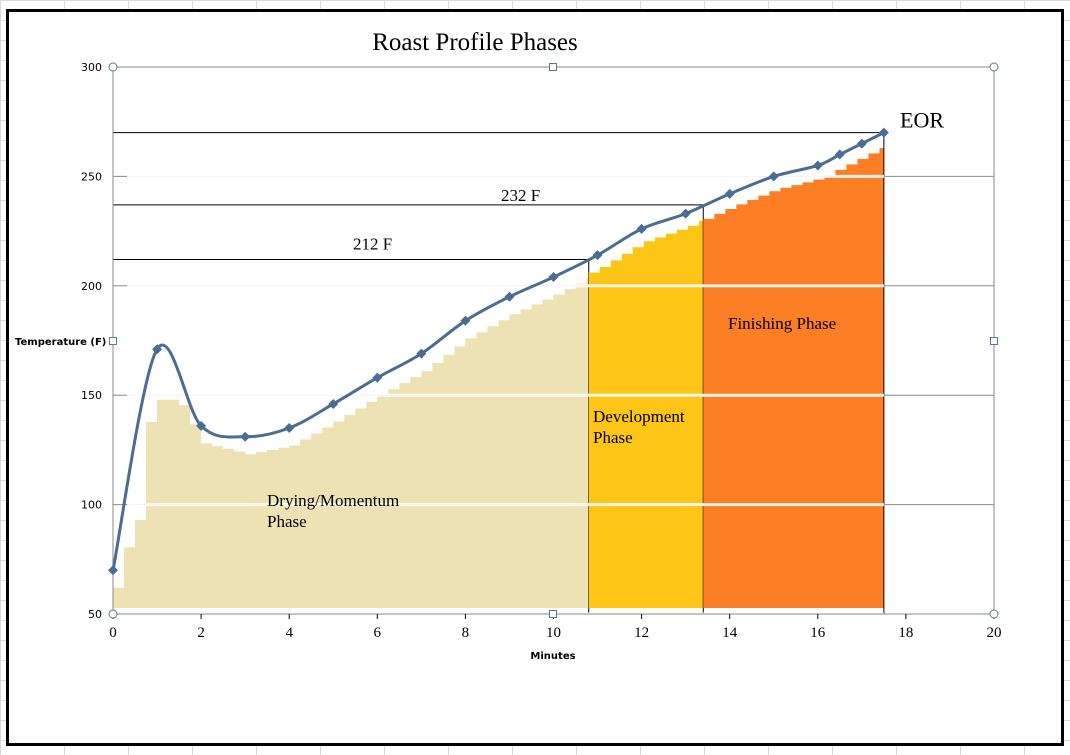  What do you see at coordinates (378, 633) in the screenshot?
I see `x-tick-label: 6` at bounding box center [378, 633].